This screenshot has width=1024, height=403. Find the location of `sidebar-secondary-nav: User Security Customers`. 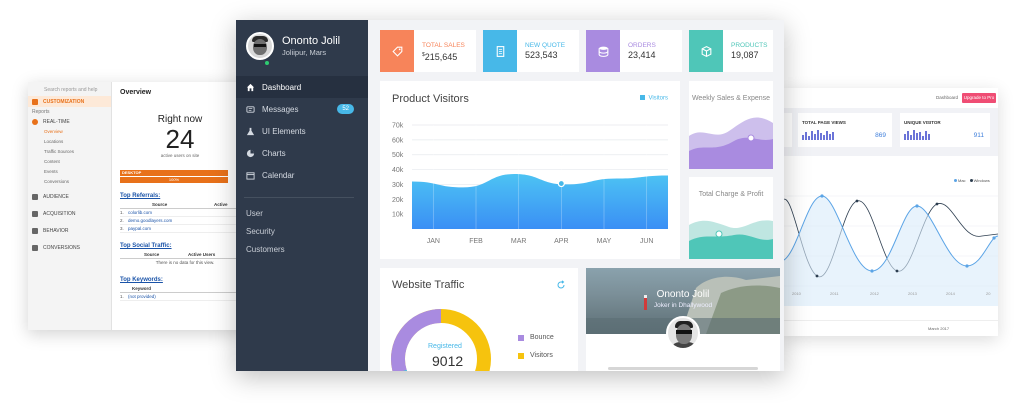

sidebar-secondary-nav: User Security Customers is located at coordinates (265, 232).